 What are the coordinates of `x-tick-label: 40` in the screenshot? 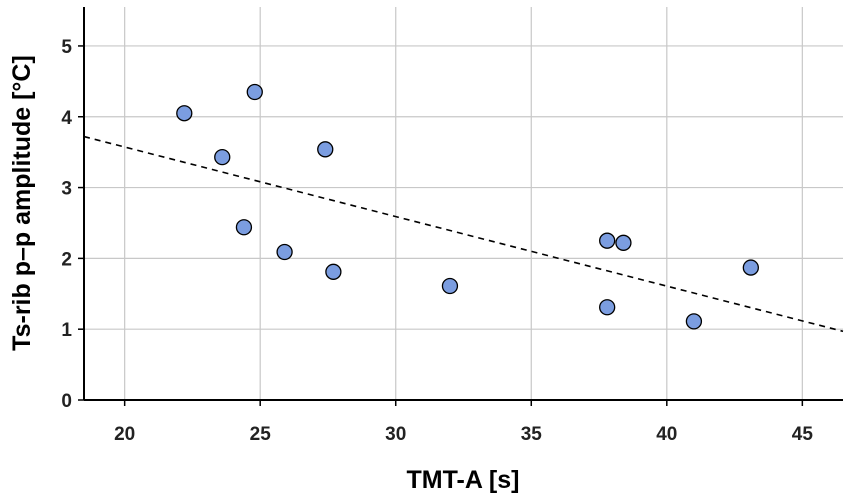 It's located at (666, 434).